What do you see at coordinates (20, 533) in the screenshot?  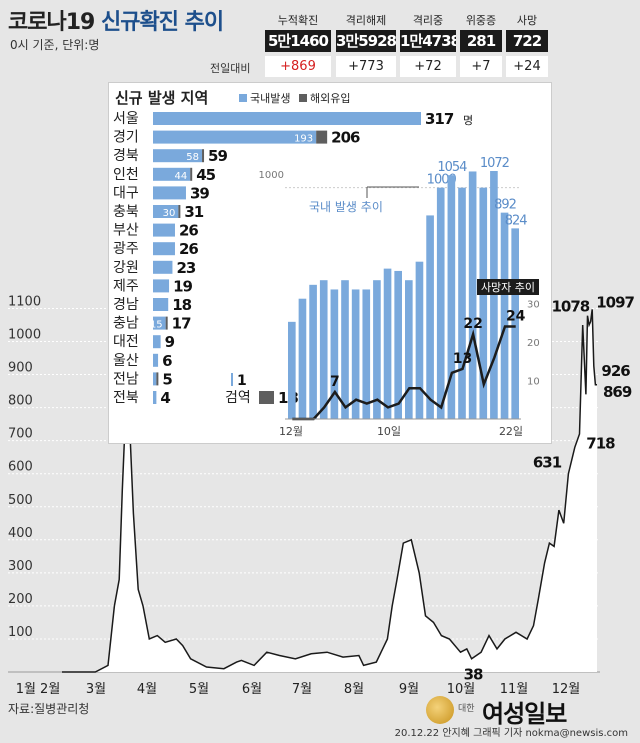 I see `y-tick-label: 400` at bounding box center [20, 533].